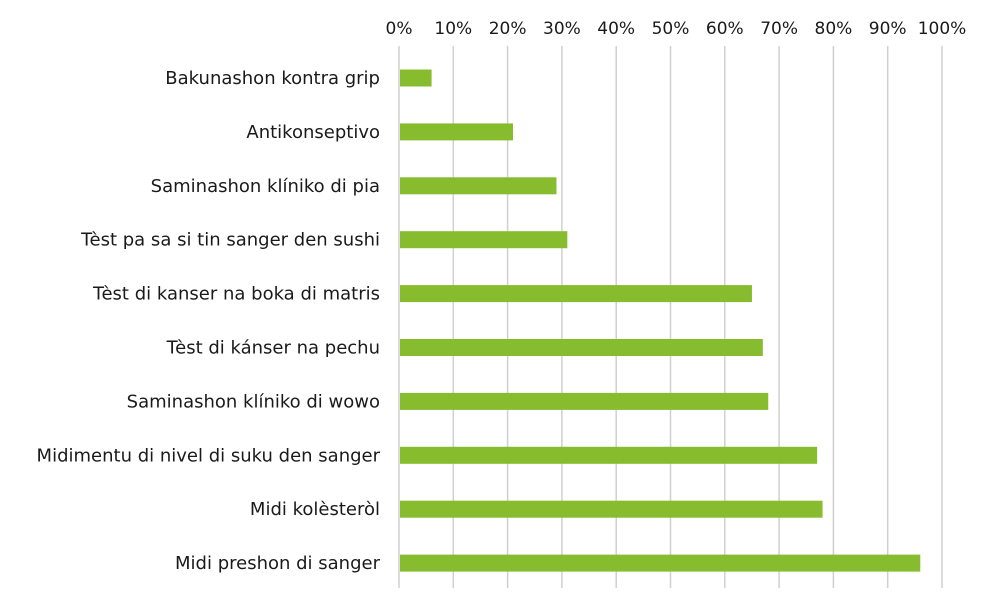 The height and width of the screenshot is (616, 996). I want to click on category-label: Saminashon klíniko di wowo, so click(253, 401).